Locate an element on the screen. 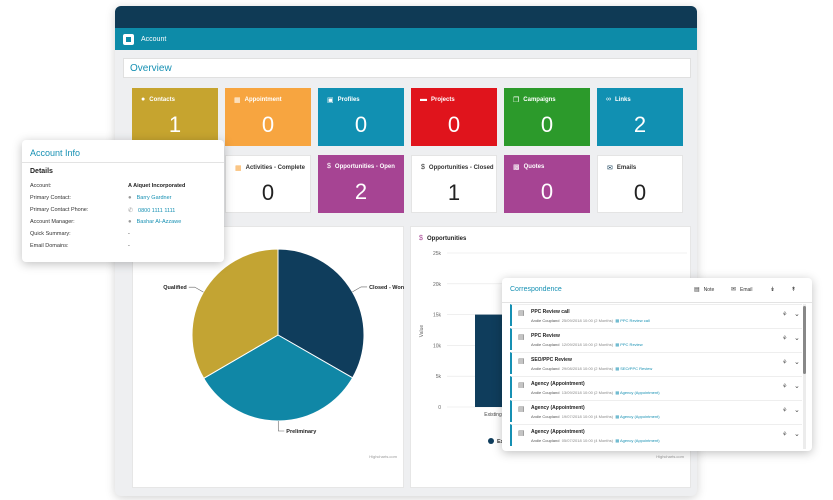 The width and height of the screenshot is (833, 500). tile-label: Profiles is located at coordinates (348, 100).